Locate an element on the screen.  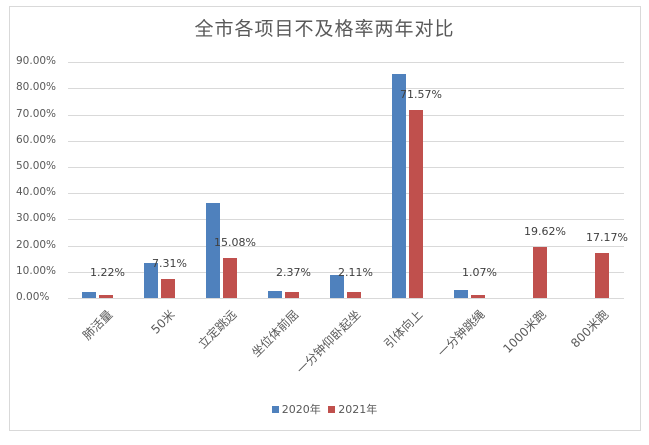
legend-item-2021: 2021年 is located at coordinates (352, 409).